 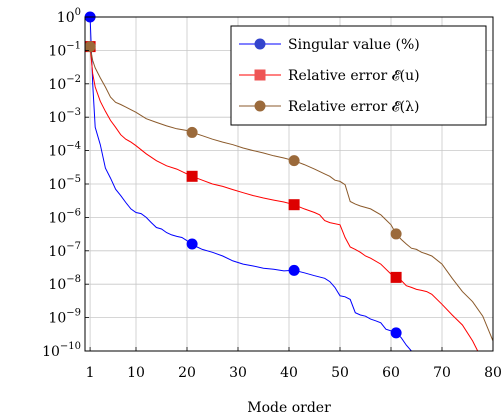 What do you see at coordinates (64, 116) in the screenshot?
I see `y-tick-label: 10⁻³` at bounding box center [64, 116].